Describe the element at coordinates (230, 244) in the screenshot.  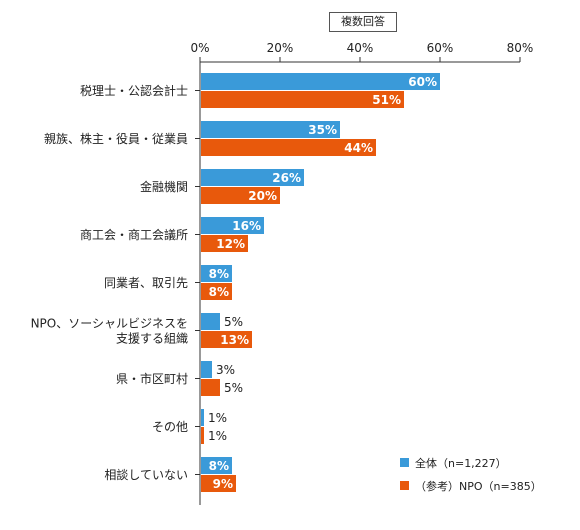
I see `data-label: 12%` at that location.